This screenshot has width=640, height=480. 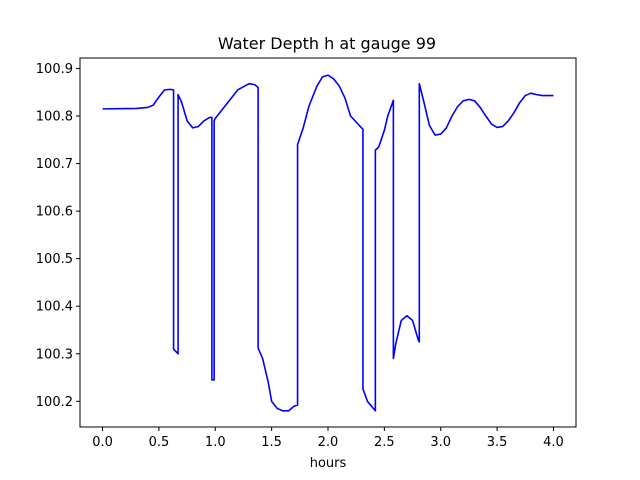 I want to click on x-axis-ticks: 0.0 0.5 1.0 1.5 2.0 2.5 3.0 3.5 4.0, so click(x=328, y=438).